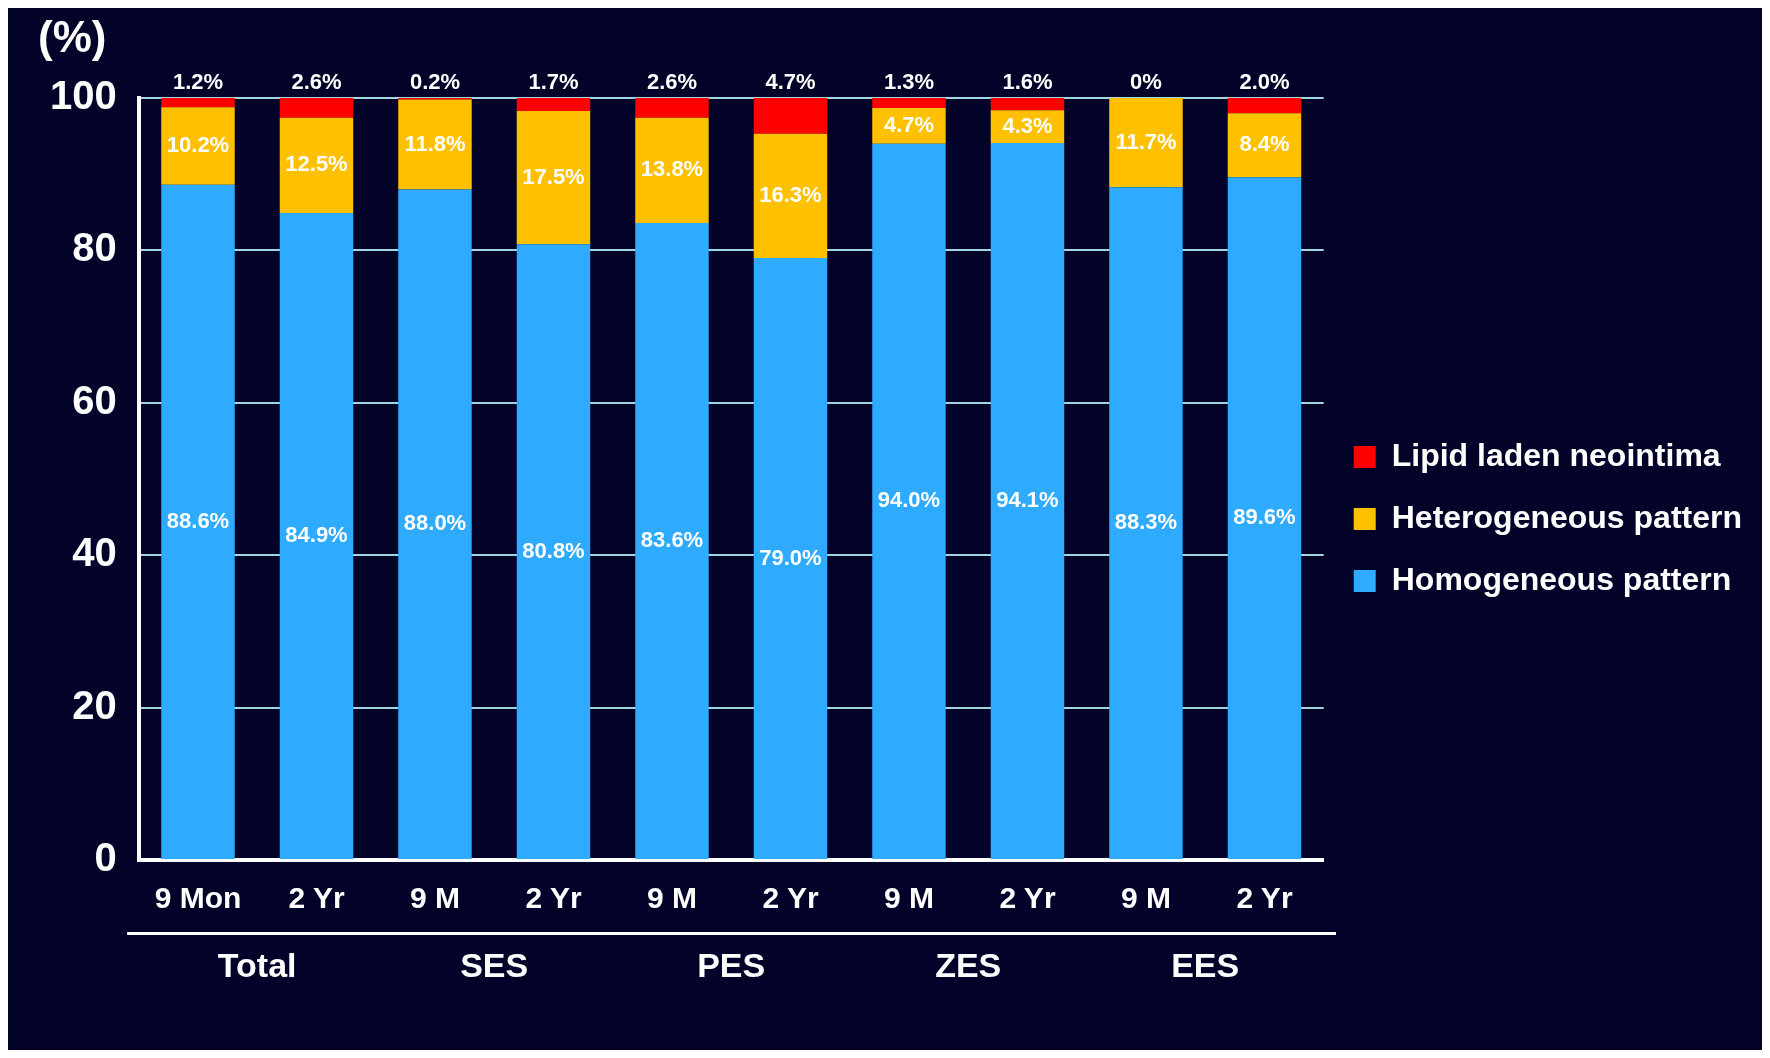  I want to click on data-label: 0%, so click(1146, 82).